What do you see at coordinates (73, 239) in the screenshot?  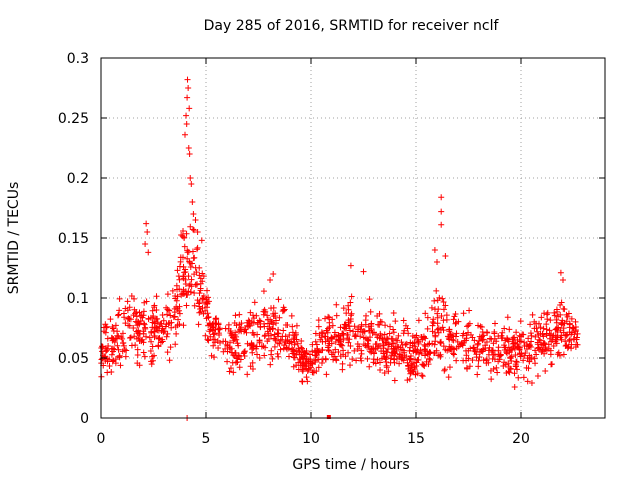 I see `y-tick-label: 0.15` at bounding box center [73, 239].